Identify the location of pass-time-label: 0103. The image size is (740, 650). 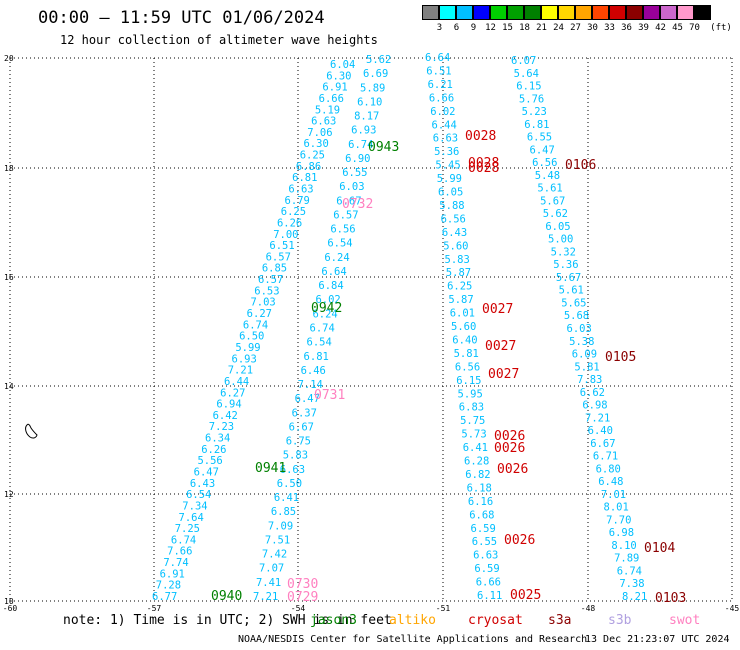
(670, 598).